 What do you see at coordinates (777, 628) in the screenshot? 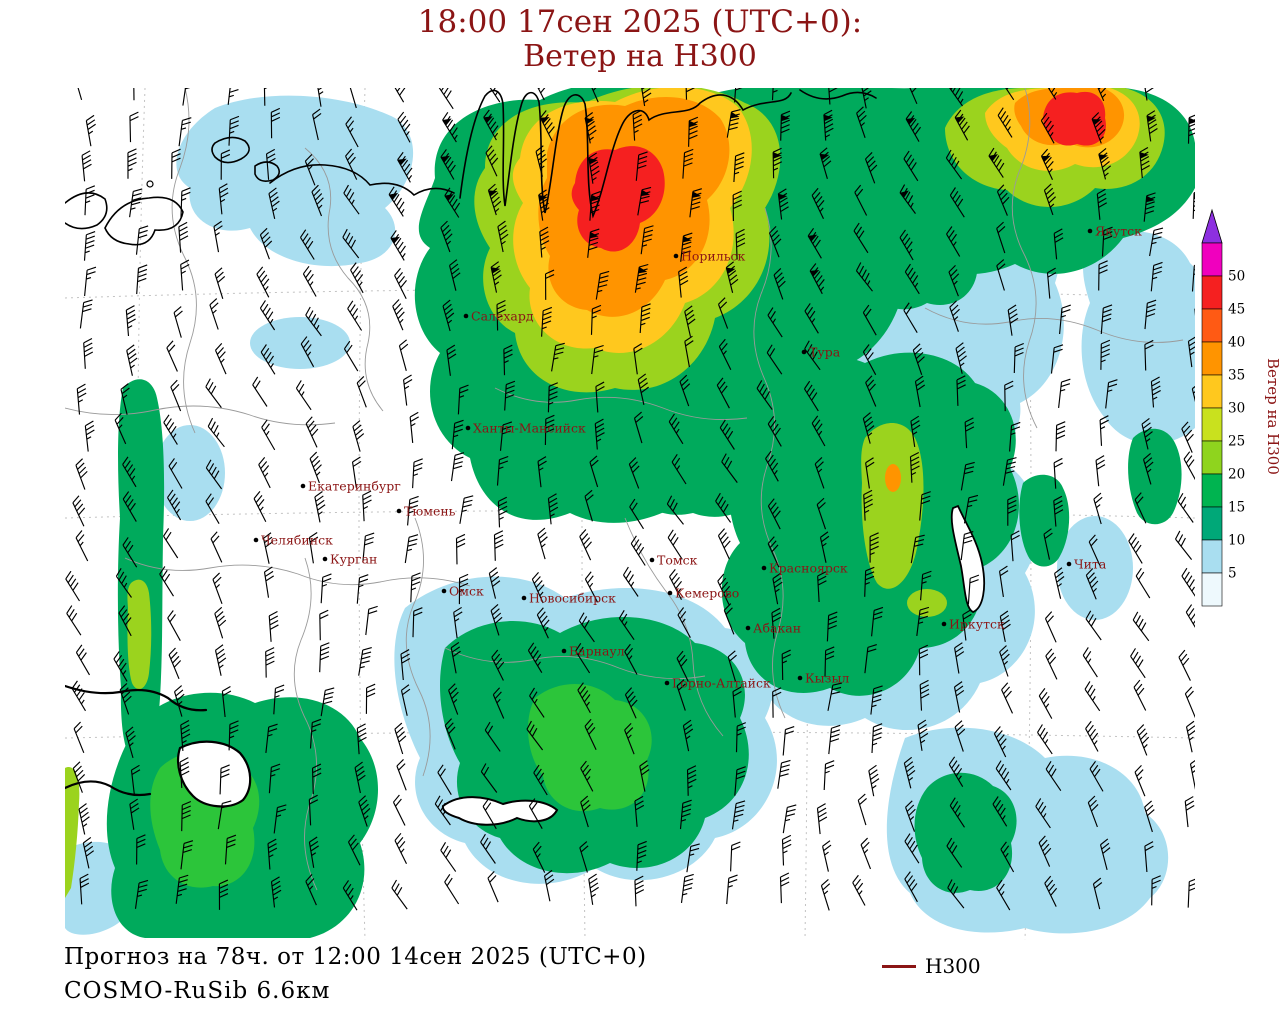
I see `city-label: Абакан` at bounding box center [777, 628].